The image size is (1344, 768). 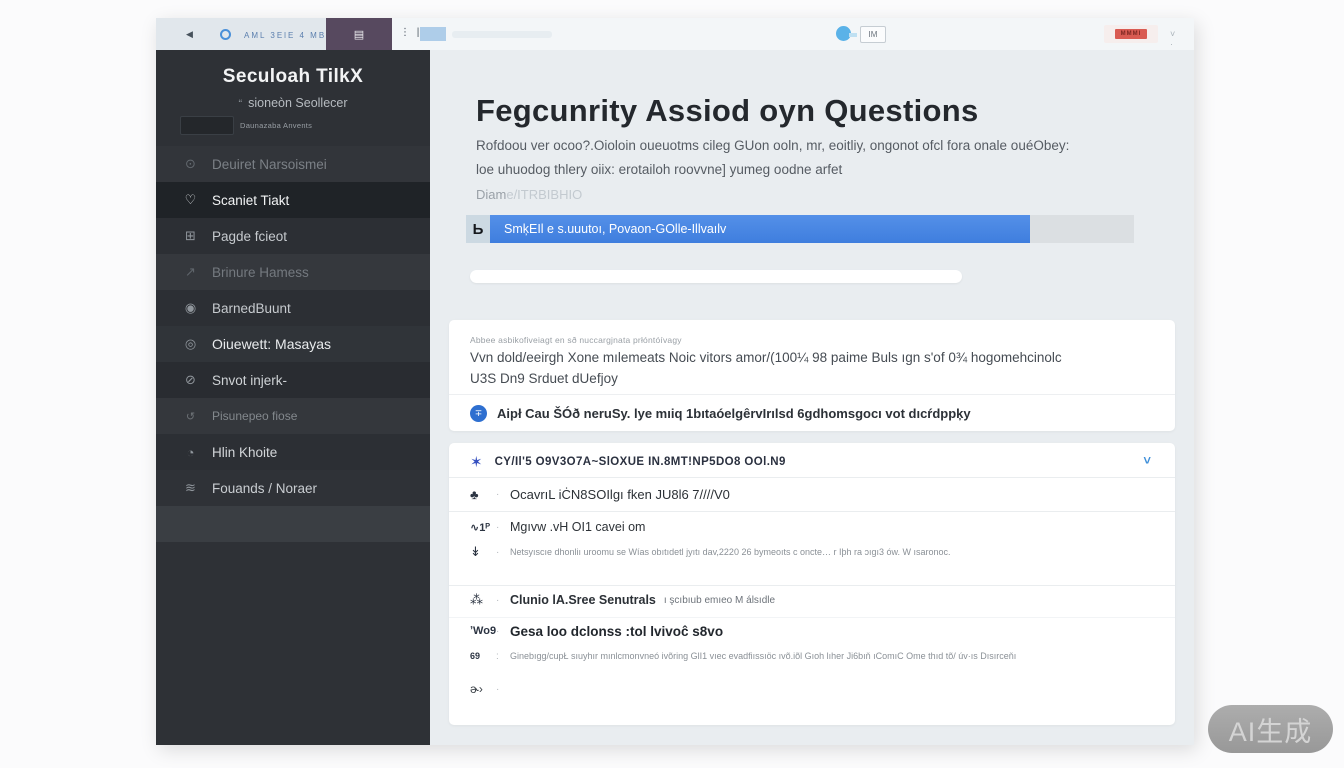 I want to click on banner-label: SmķEIl e s.uuutoı, Povaon-GOlle-Illvaılv, so click(x=760, y=229).